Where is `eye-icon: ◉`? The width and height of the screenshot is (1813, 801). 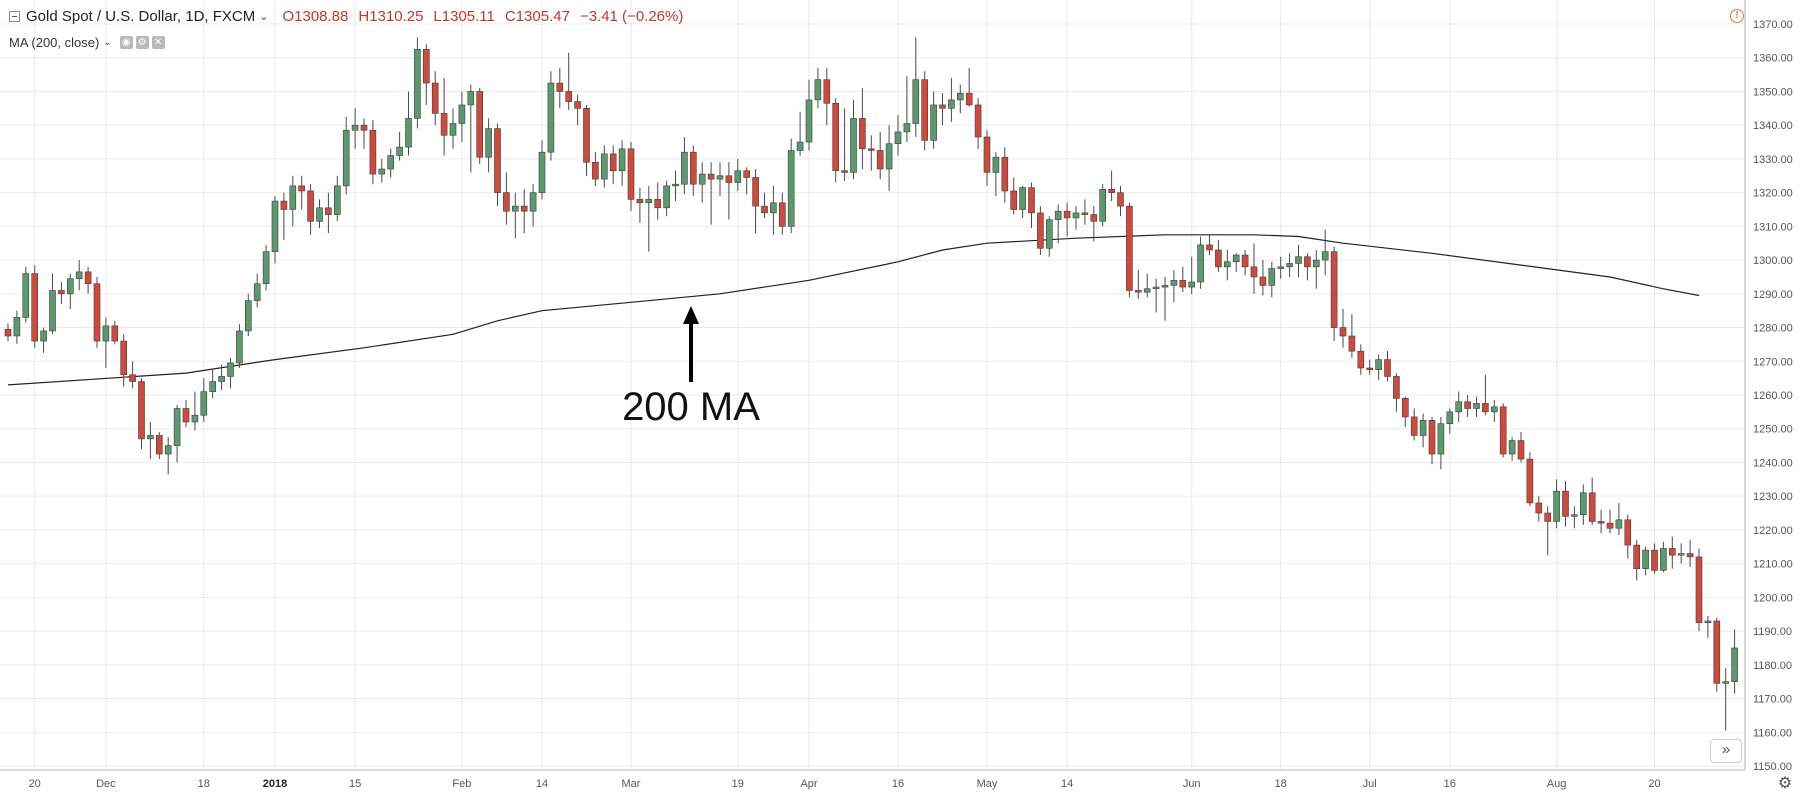
eye-icon: ◉ is located at coordinates (126, 42).